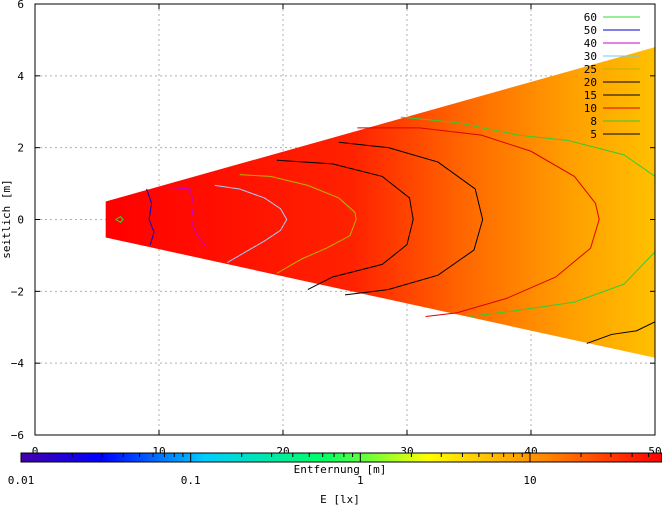  Describe the element at coordinates (360, 480) in the screenshot. I see `colorbar-tick-label: 1` at that location.